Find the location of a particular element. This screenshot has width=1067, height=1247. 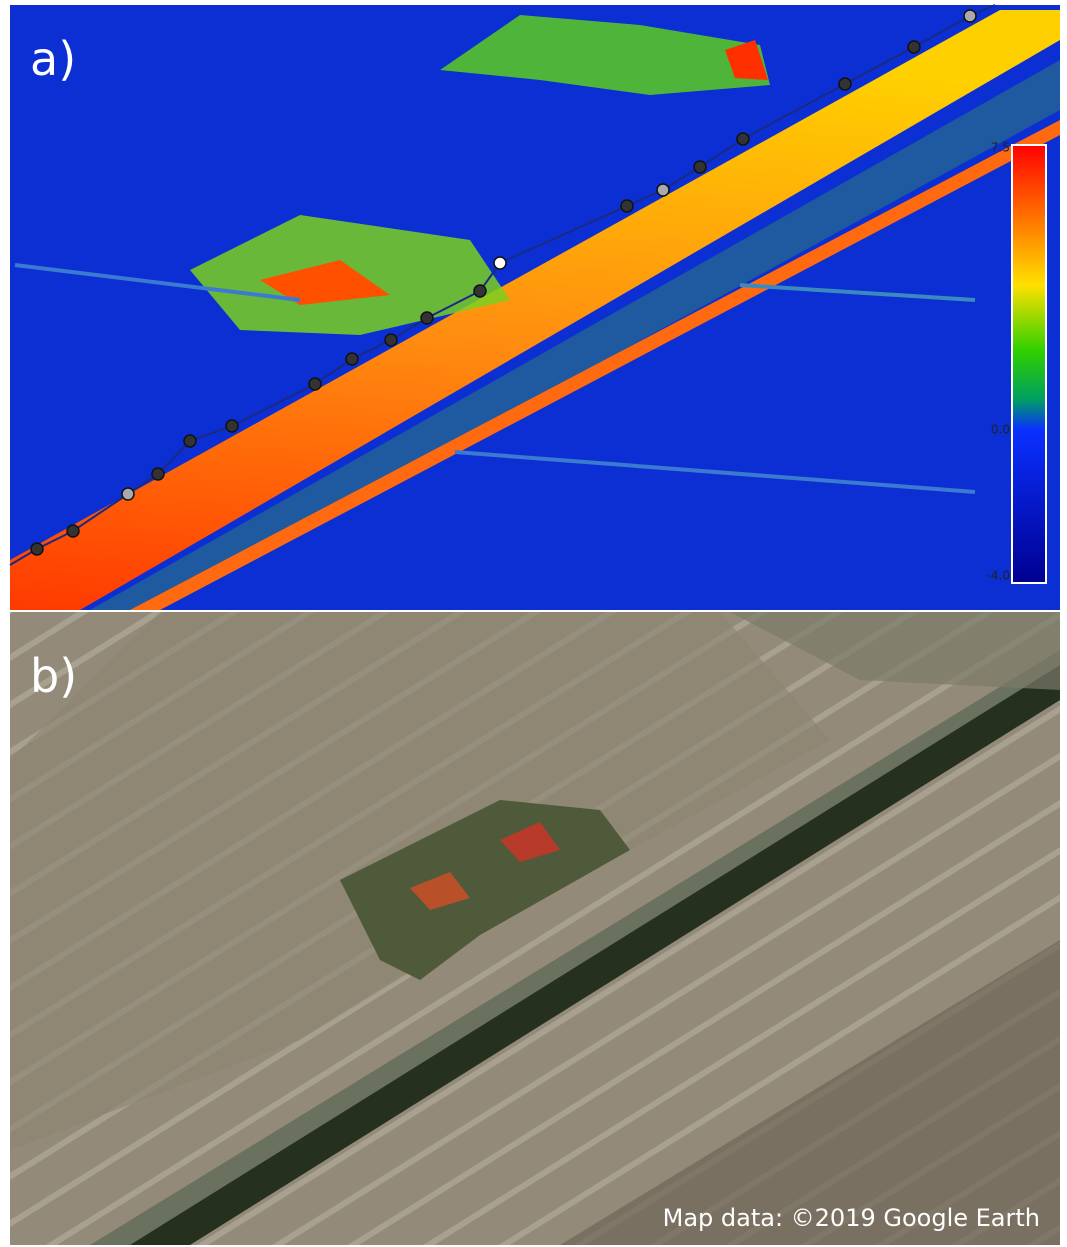

colorbar-tick: 7.5 is located at coordinates (1000, 148).